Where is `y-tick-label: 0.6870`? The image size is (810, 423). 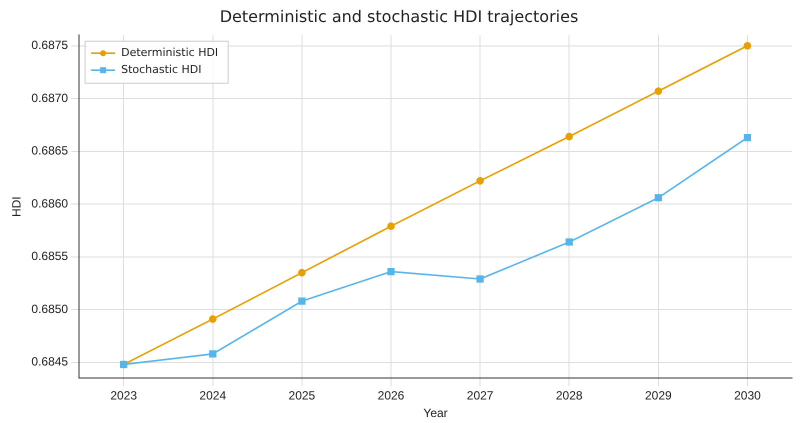
y-tick-label: 0.6870 is located at coordinates (49, 97).